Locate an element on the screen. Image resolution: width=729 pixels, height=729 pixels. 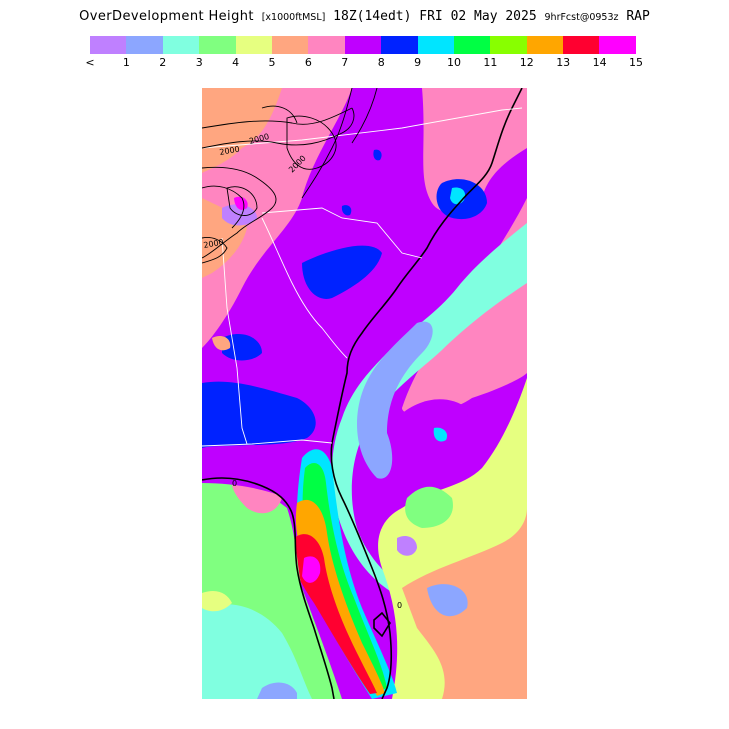
legend-tick-label: 4 is located at coordinates (236, 62).